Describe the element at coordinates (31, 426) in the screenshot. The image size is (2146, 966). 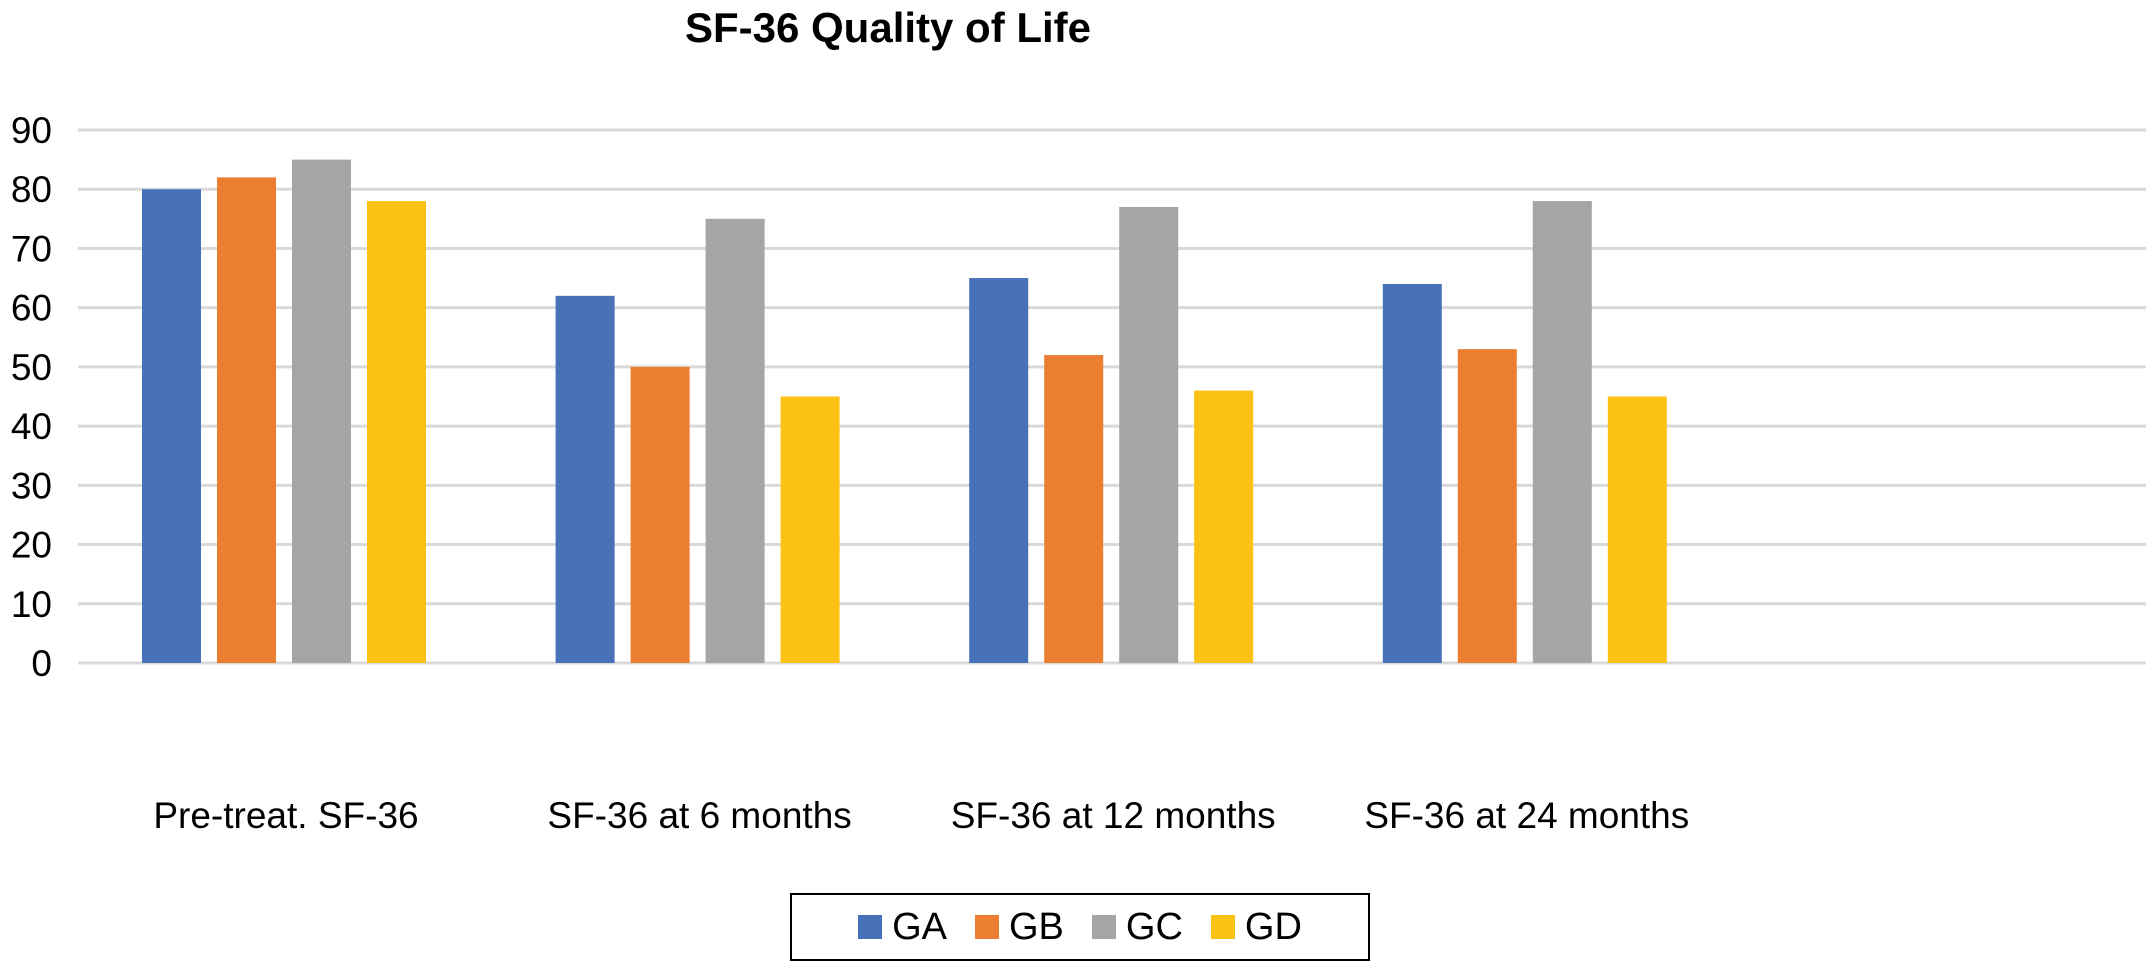
I see `y-tick-label: 40` at that location.